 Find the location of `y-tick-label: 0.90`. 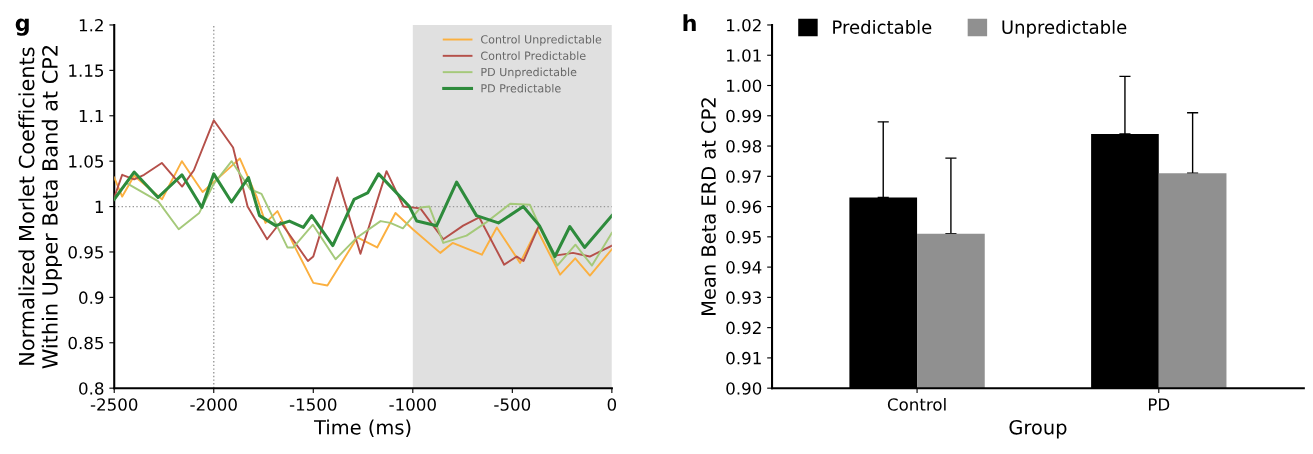

y-tick-label: 0.90 is located at coordinates (744, 388).